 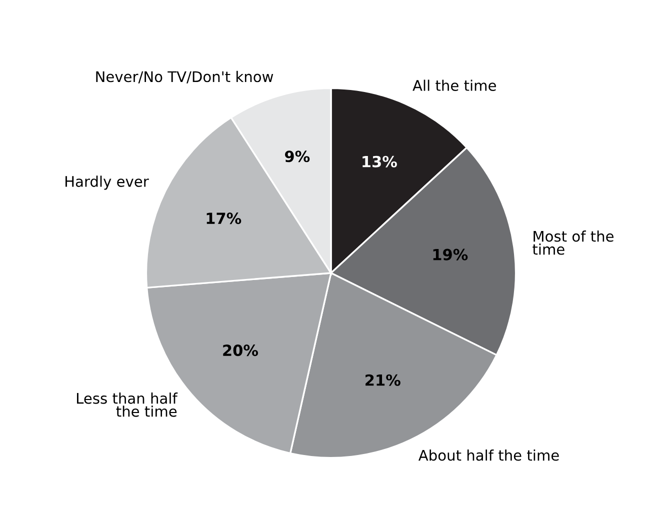 What do you see at coordinates (107, 183) in the screenshot?
I see `slice-label: Hardly ever` at bounding box center [107, 183].